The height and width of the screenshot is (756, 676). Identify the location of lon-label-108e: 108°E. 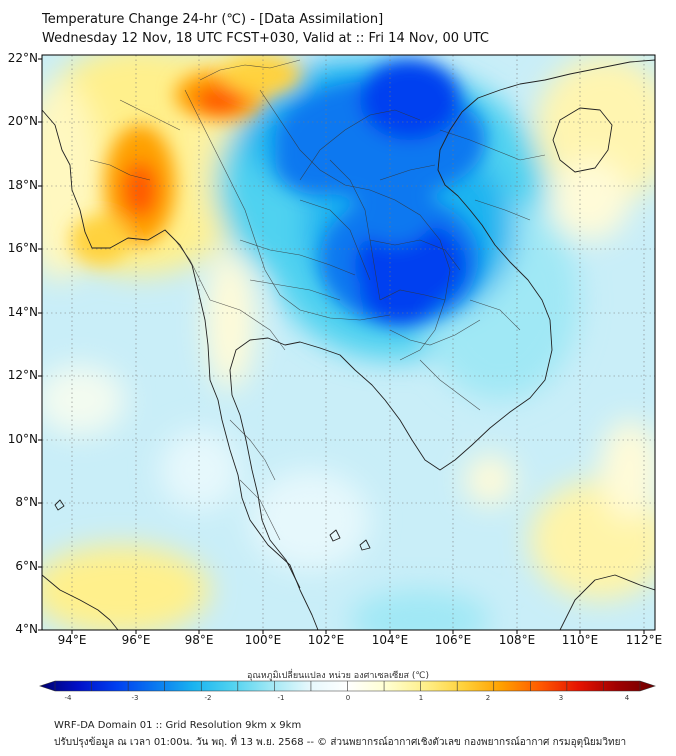
(517, 640).